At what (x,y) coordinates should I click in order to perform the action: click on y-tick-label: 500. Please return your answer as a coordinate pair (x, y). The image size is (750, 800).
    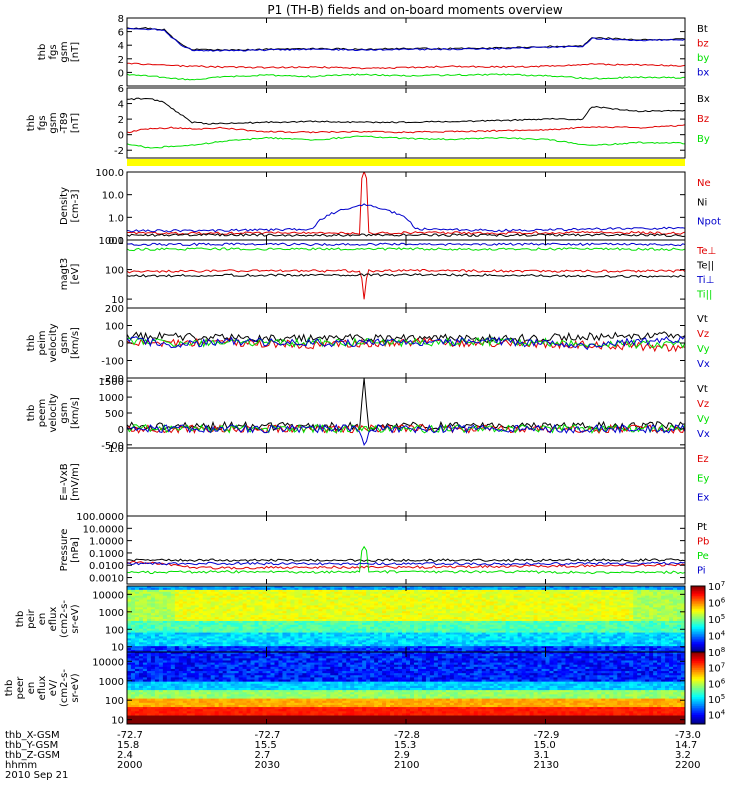
    Looking at the image, I should click on (114, 414).